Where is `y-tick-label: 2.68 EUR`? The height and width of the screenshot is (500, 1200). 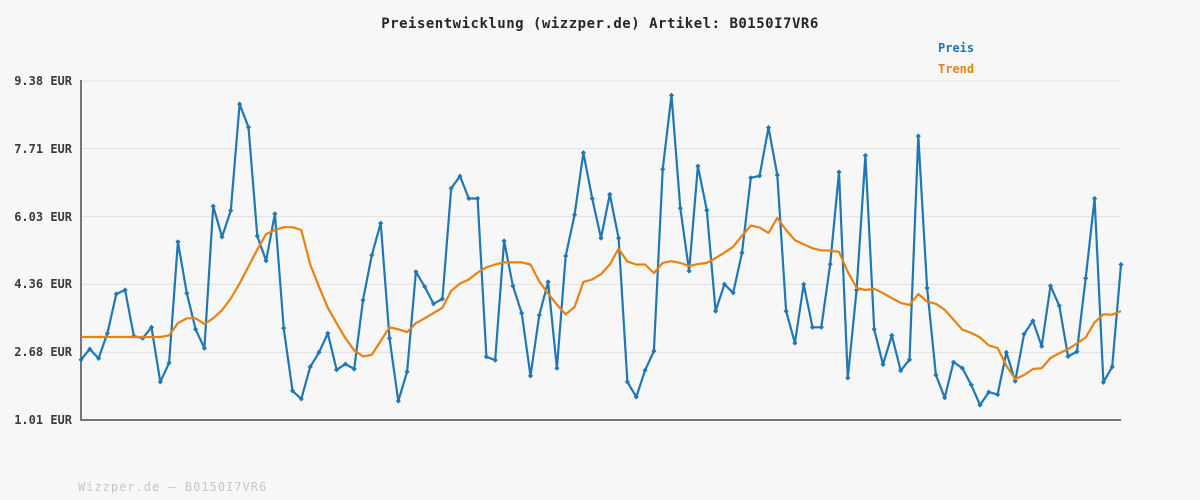 y-tick-label: 2.68 EUR is located at coordinates (43, 352).